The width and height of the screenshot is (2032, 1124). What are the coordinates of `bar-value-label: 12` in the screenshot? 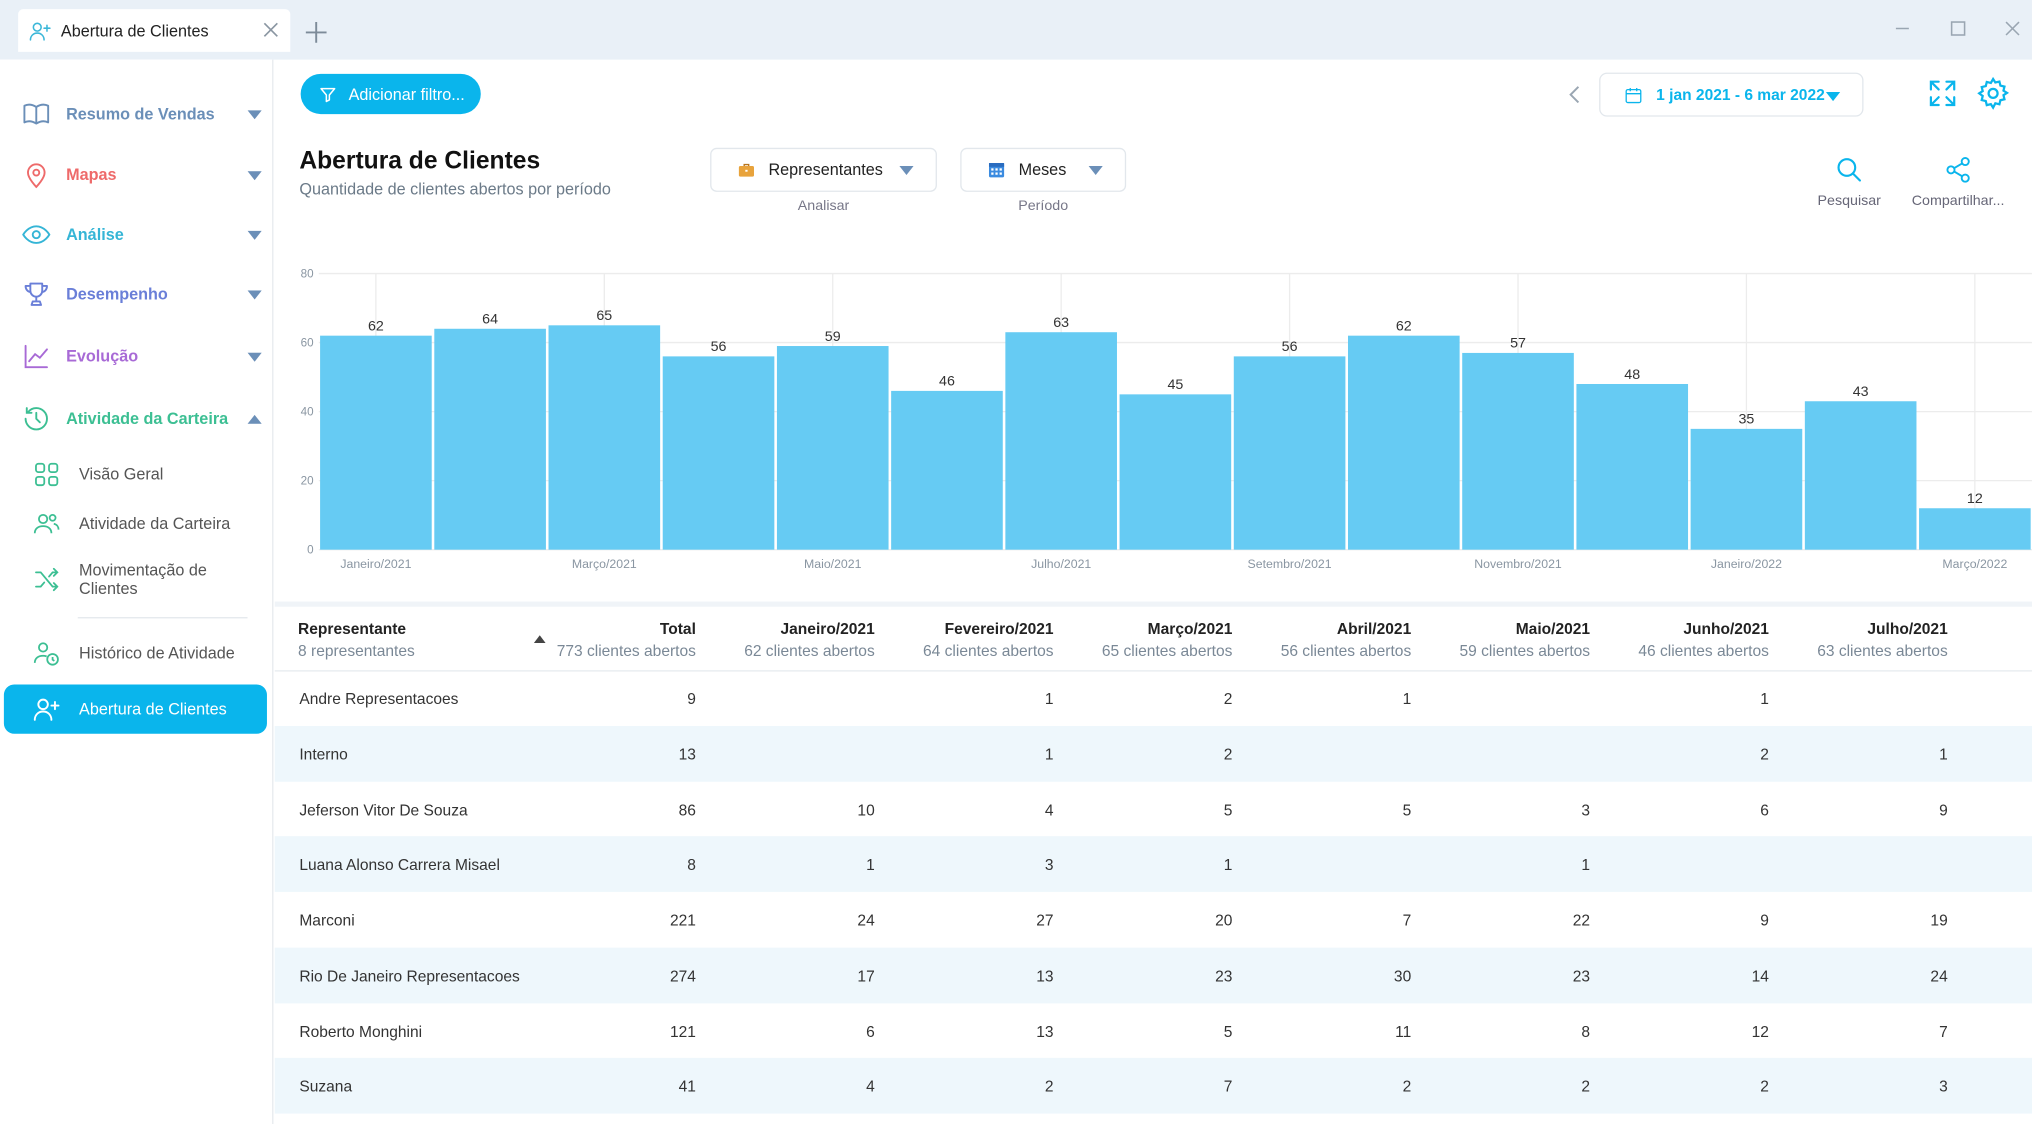 It's located at (1975, 499).